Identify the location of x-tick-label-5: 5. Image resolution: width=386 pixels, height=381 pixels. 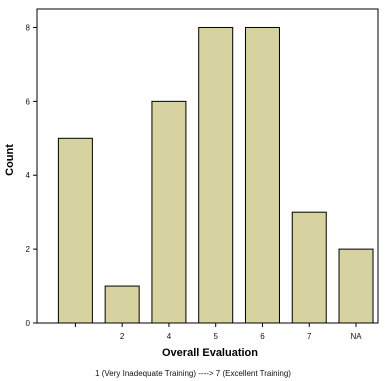
(215, 336).